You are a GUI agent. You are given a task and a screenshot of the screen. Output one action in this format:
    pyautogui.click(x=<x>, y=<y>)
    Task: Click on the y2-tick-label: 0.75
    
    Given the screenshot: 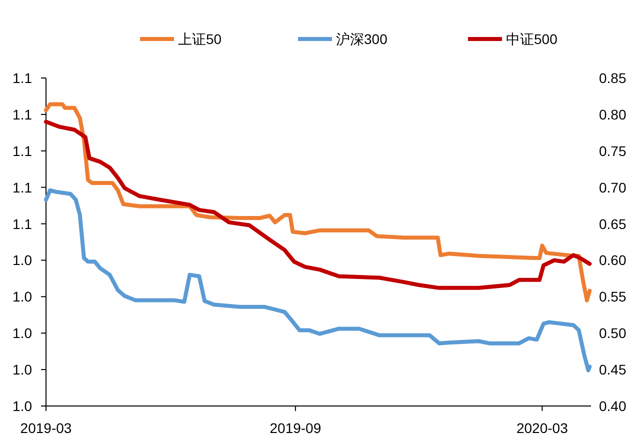 What is the action you would take?
    pyautogui.click(x=612, y=150)
    